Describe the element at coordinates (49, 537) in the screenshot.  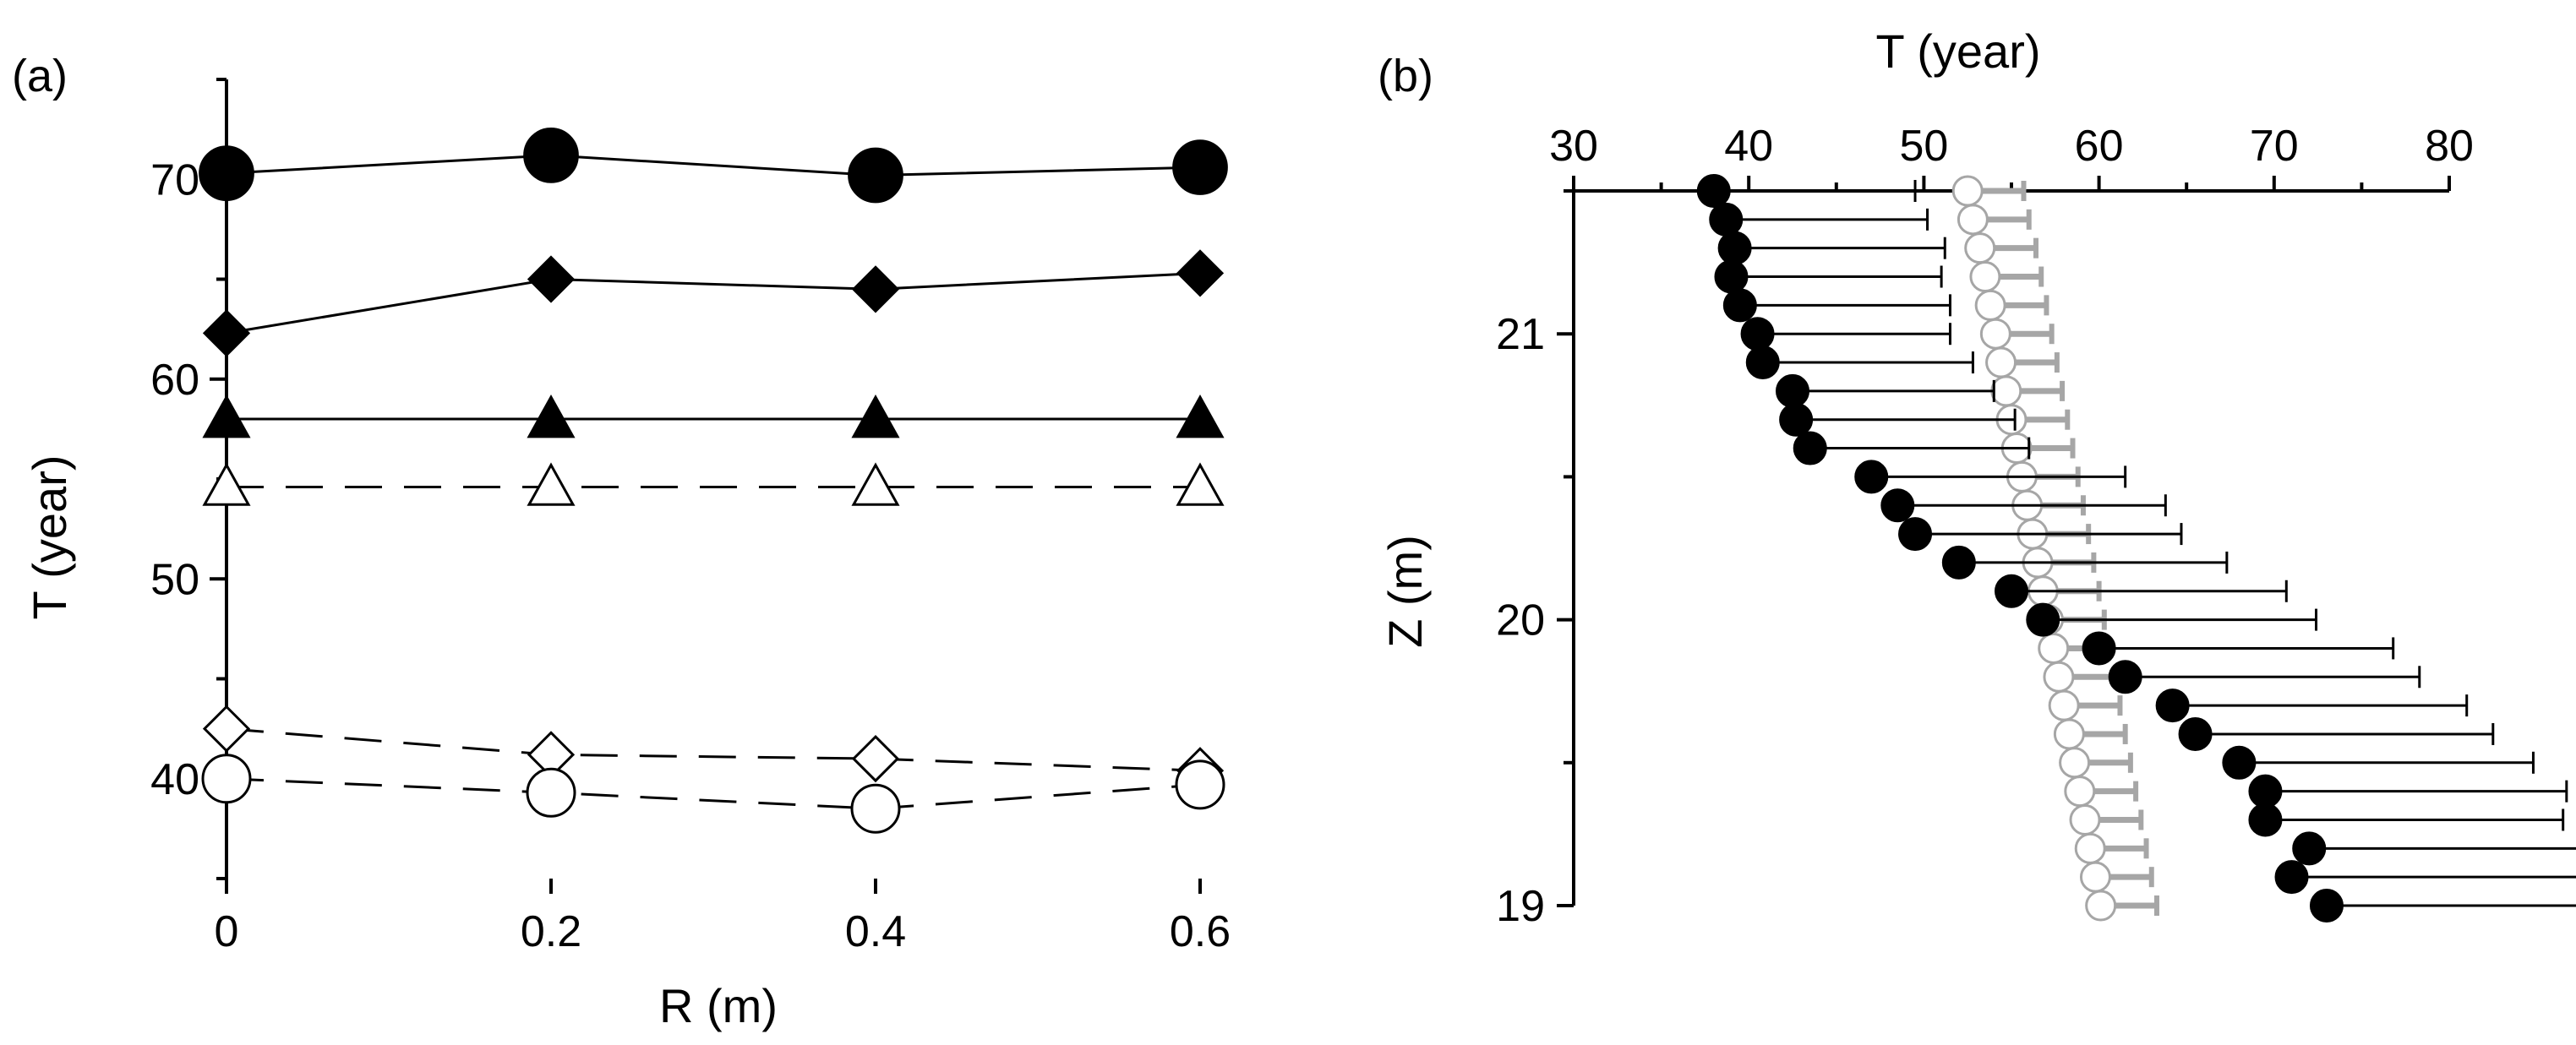
I see `panel-a-y-axis-title: T (year)` at that location.